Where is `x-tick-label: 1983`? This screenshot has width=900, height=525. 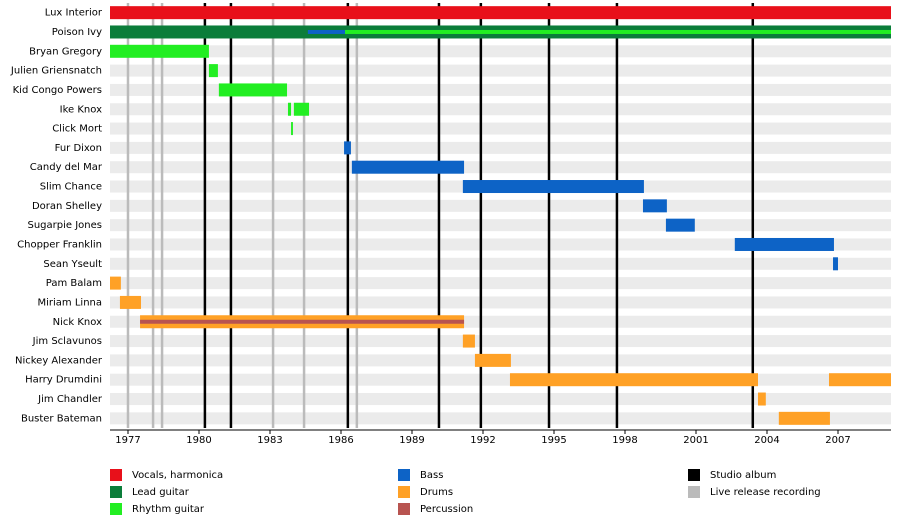 x-tick-label: 1983 is located at coordinates (269, 440).